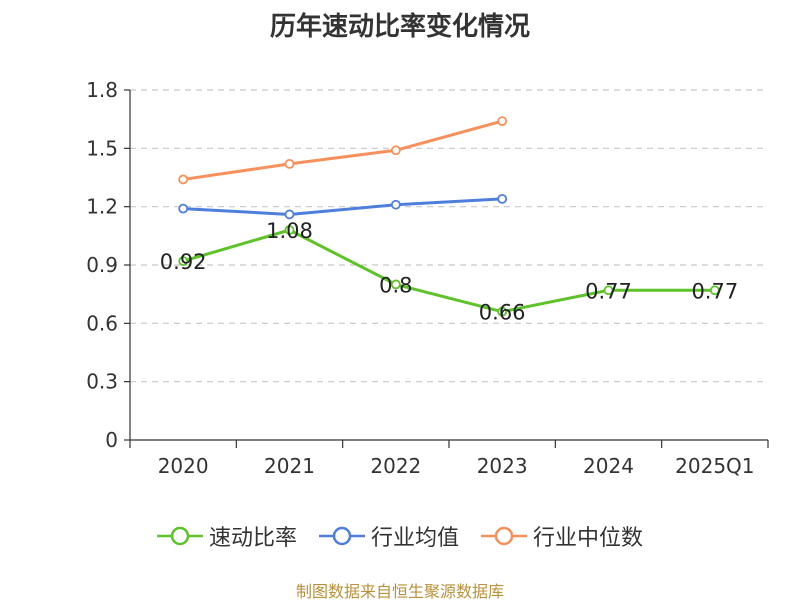  I want to click on legend-label: 行业中位数, so click(588, 538).